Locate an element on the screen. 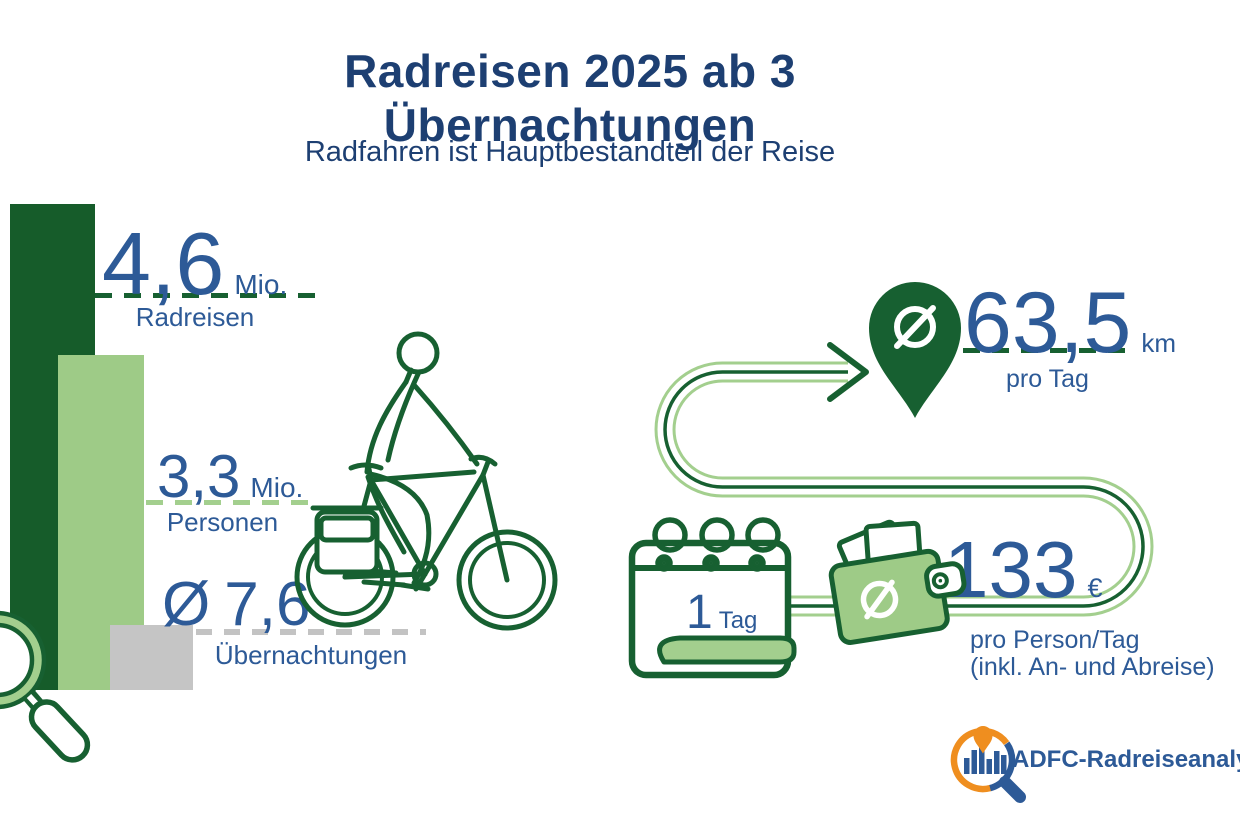 Image resolution: width=1240 pixels, height=827 pixels. logo-handle is located at coordinates (1012, 789).